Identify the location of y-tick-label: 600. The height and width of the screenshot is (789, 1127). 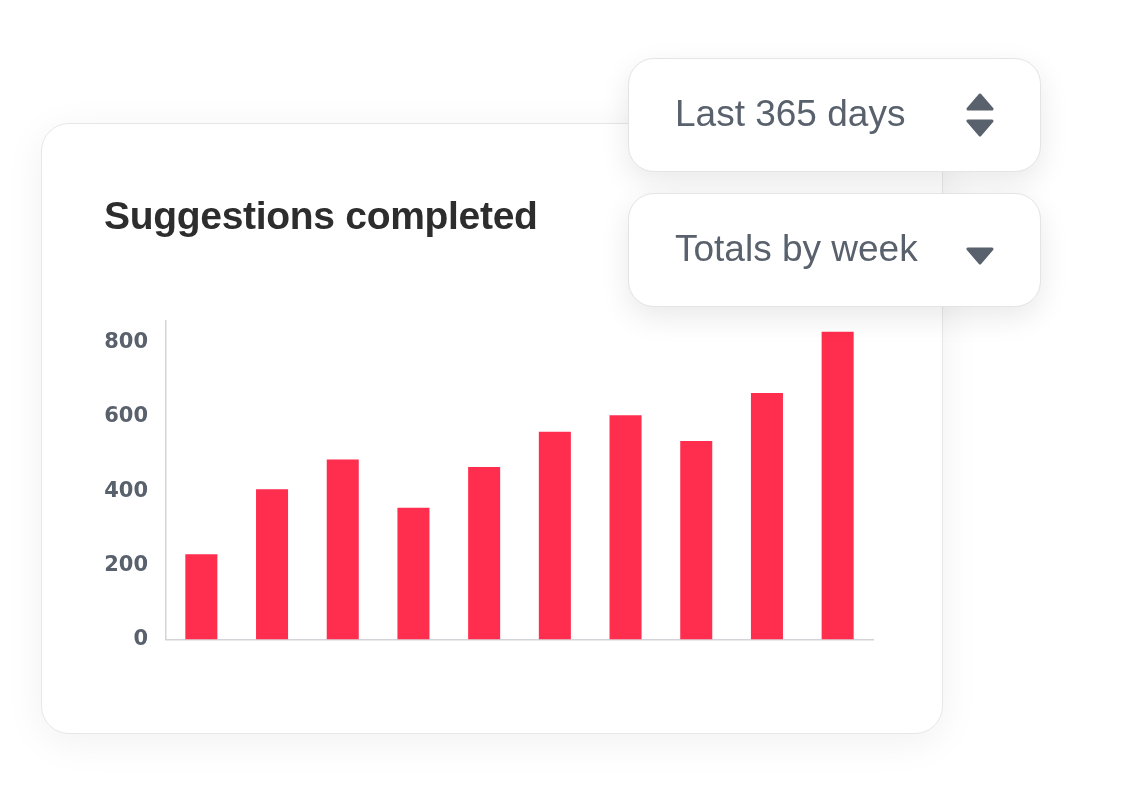
(126, 415).